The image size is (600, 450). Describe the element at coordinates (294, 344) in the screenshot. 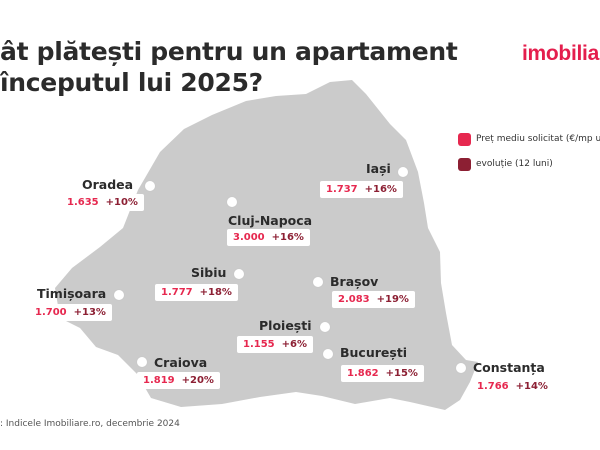

I see `change-ploiesti: +6%` at that location.